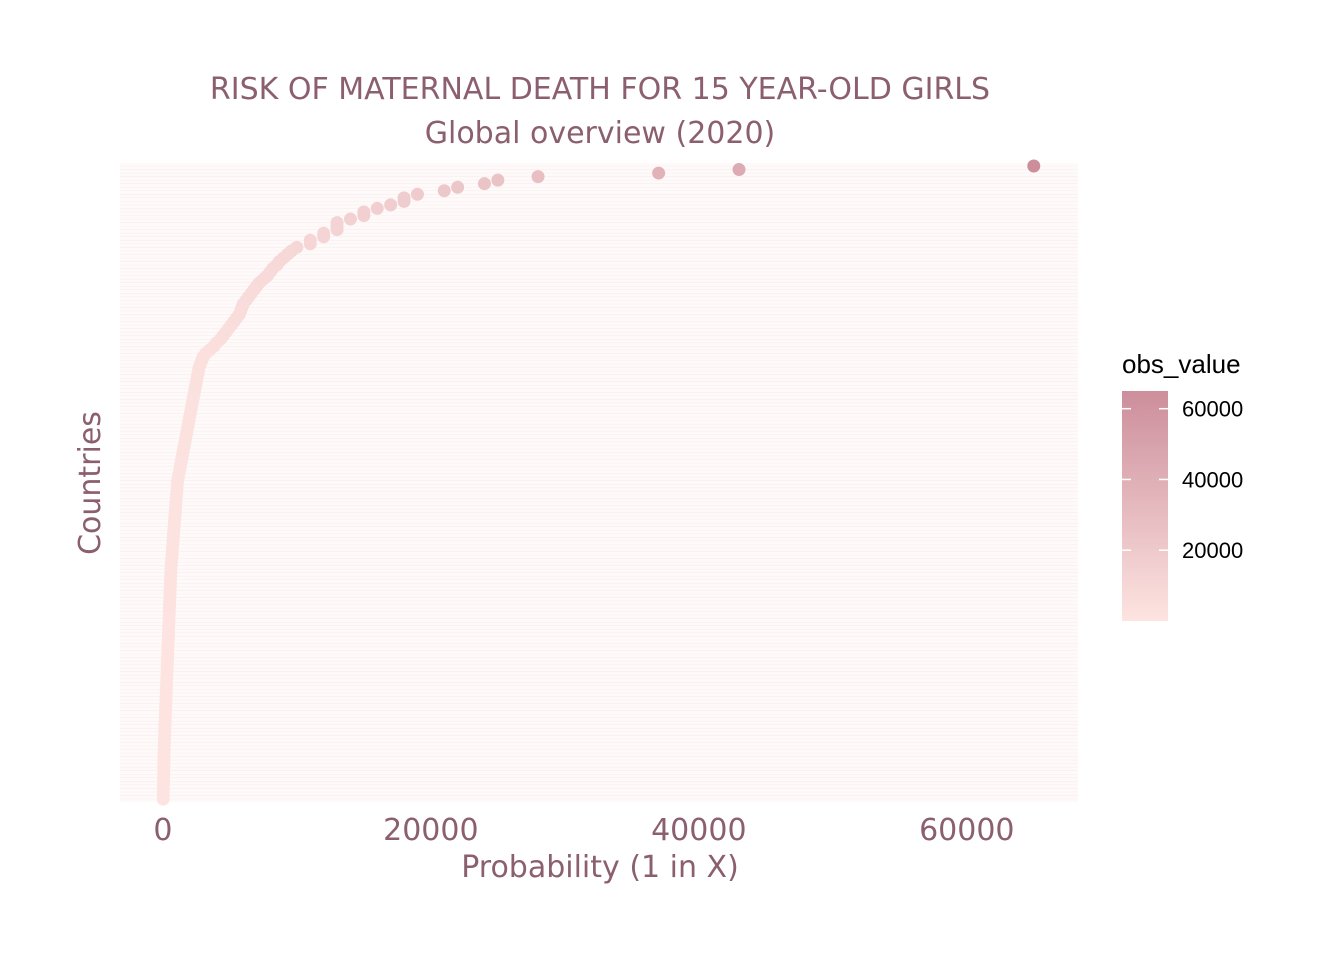  I want to click on chart-subtitle: Global overview (2020), so click(600, 133).